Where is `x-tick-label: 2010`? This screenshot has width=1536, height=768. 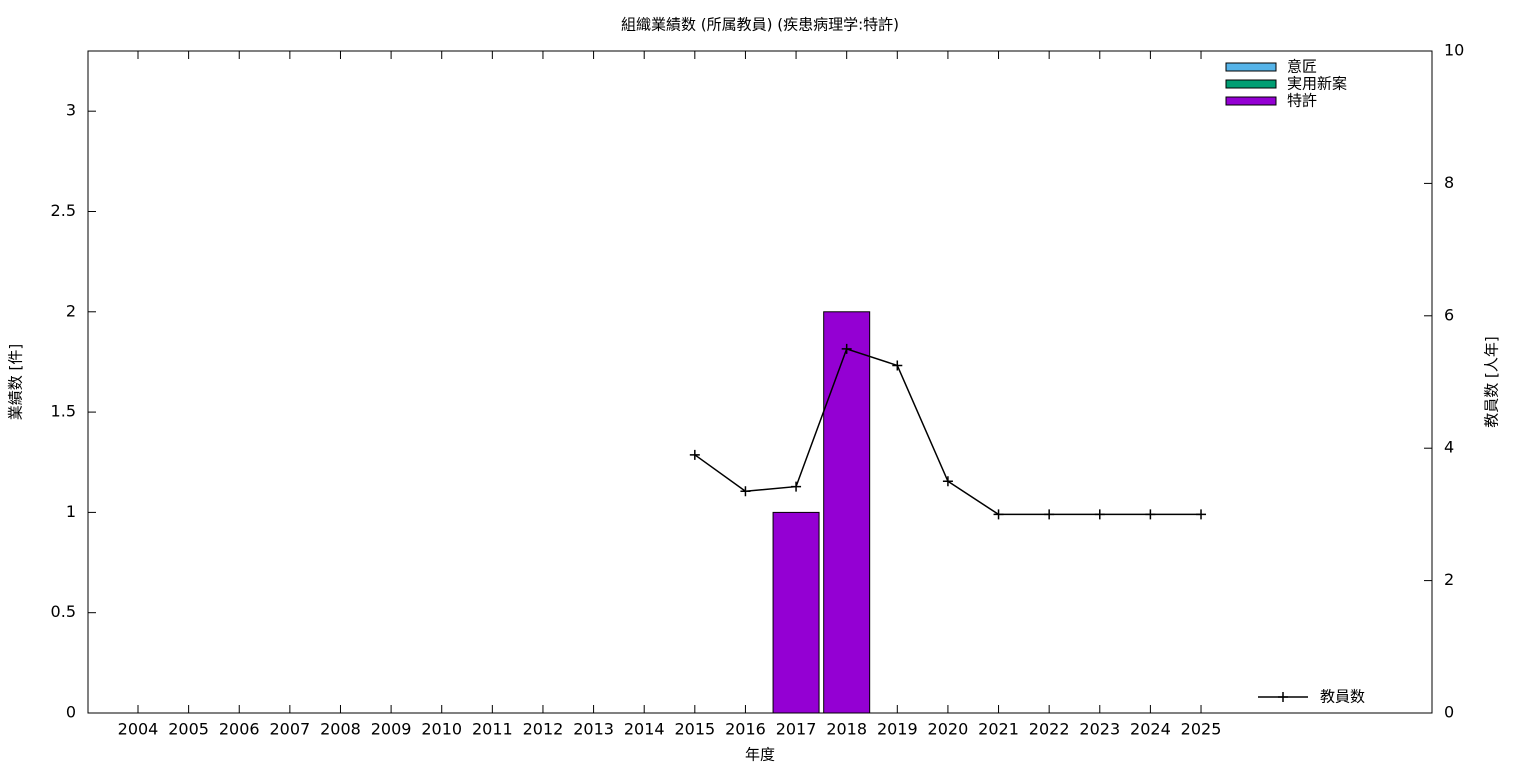 x-tick-label: 2010 is located at coordinates (441, 729).